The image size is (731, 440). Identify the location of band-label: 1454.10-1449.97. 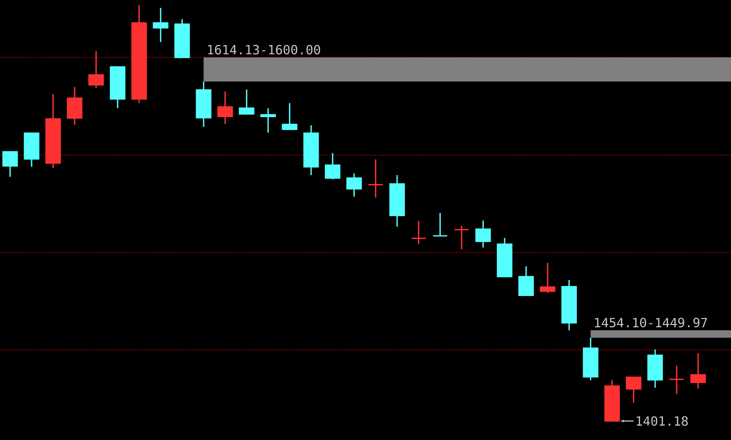
(651, 323).